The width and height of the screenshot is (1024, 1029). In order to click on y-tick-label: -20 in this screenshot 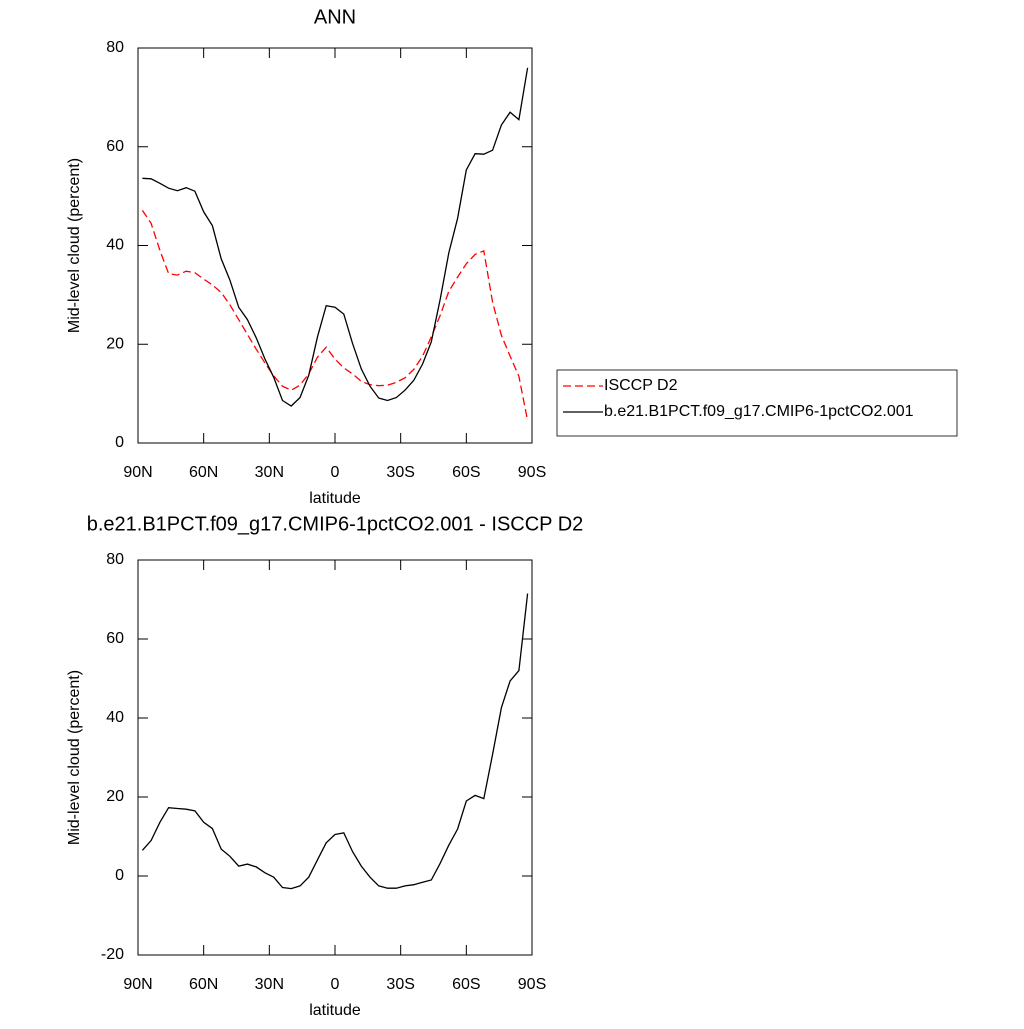, I will do `click(112, 954)`.